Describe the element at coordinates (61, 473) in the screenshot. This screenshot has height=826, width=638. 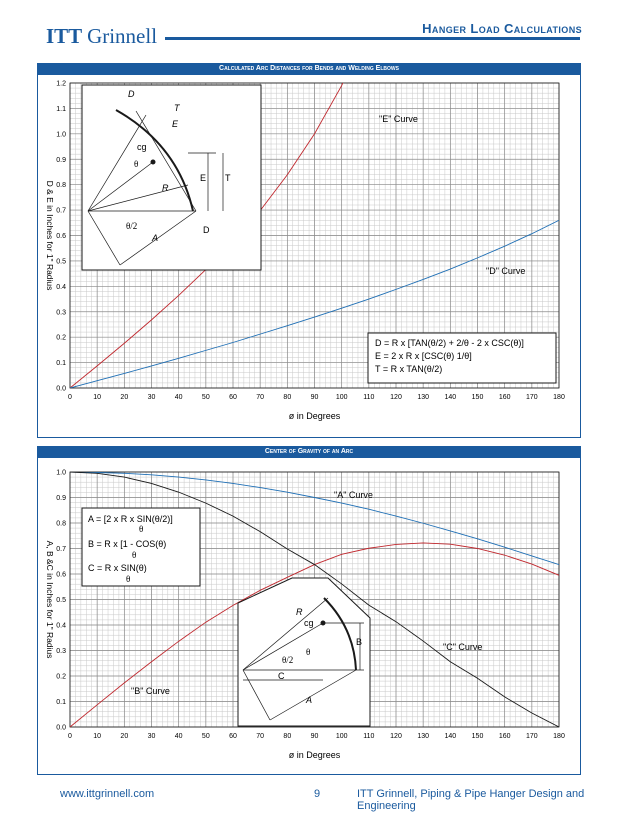
I see `y-tick-label: 1.0` at that location.